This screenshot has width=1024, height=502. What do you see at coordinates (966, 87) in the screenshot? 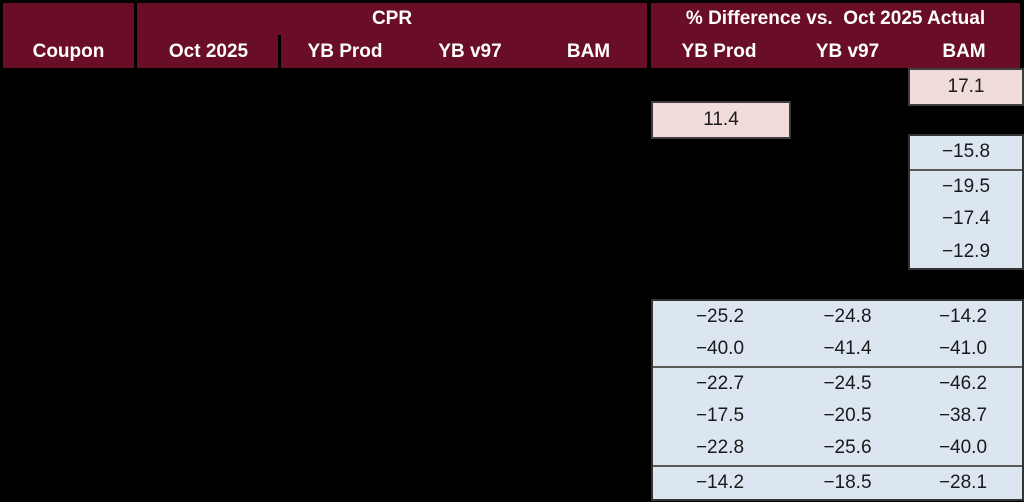
I see `cell-diff-bam-row1: 17.1` at bounding box center [966, 87].